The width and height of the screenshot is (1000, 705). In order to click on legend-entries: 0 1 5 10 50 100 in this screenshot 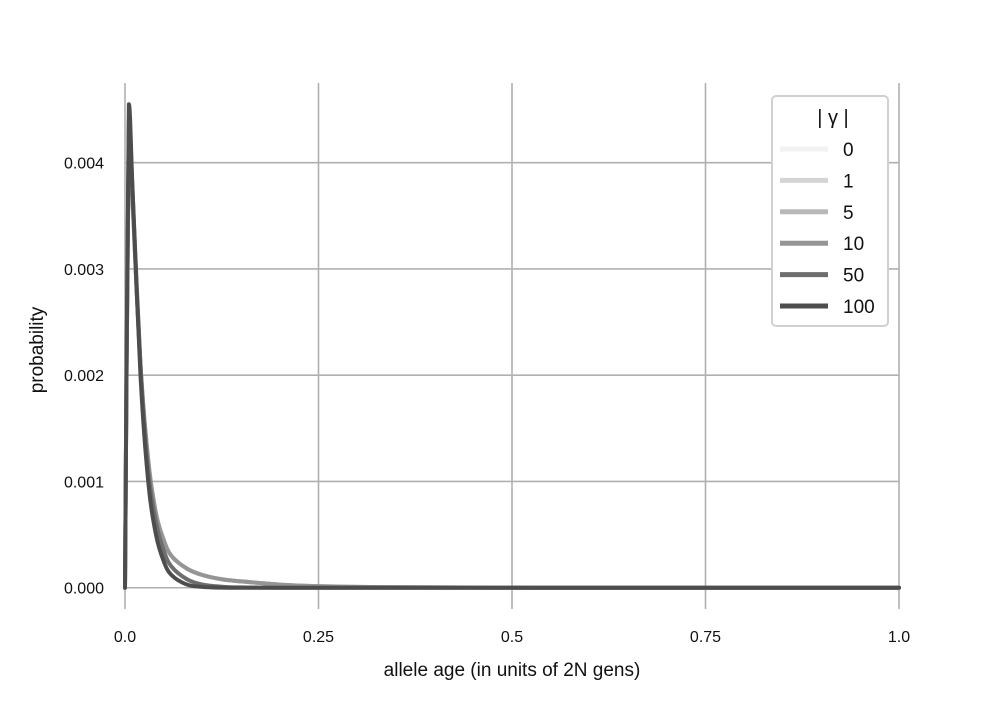, I will do `click(827, 229)`.